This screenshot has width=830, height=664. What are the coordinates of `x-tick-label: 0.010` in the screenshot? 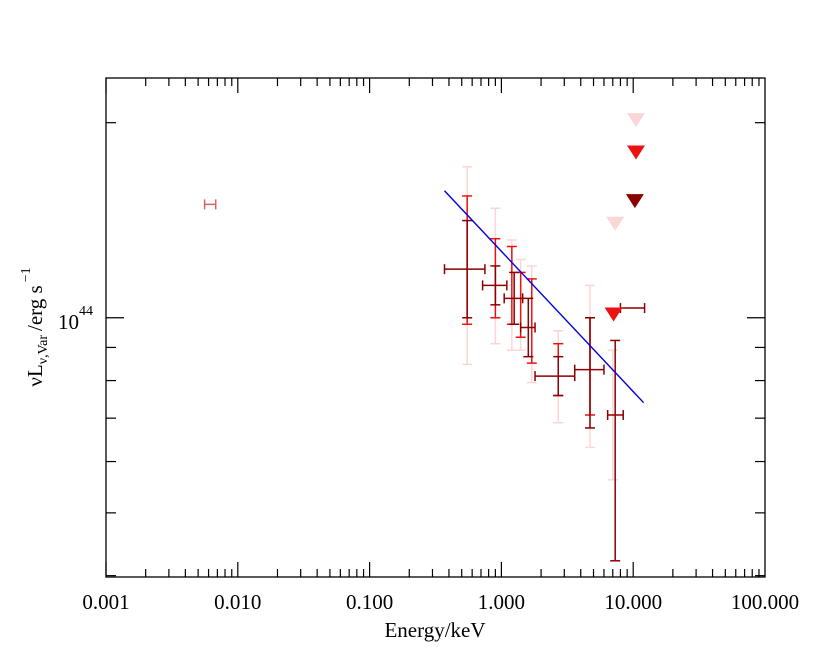 It's located at (237, 602).